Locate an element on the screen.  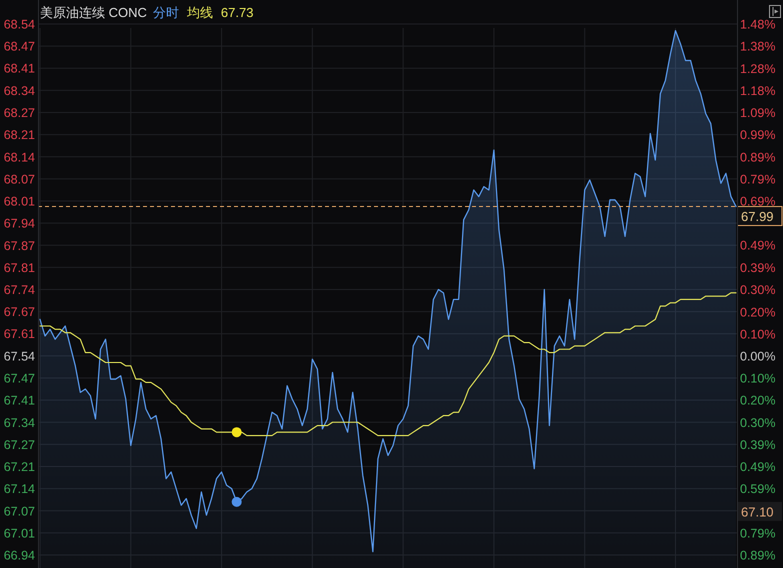
y-tick-label: 68.07 is located at coordinates (20, 179).